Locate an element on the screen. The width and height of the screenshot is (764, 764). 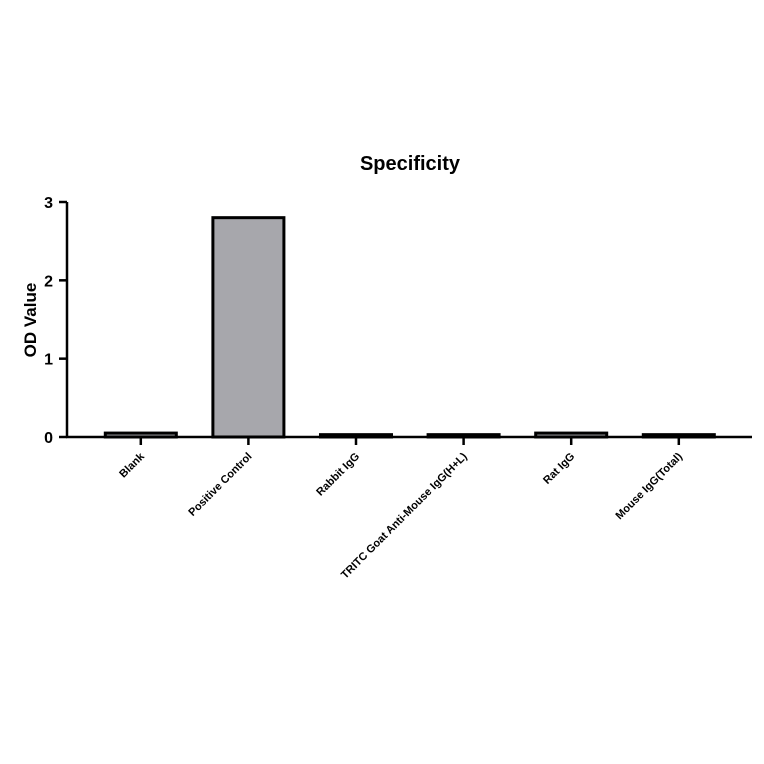
bar is located at coordinates (248, 327).